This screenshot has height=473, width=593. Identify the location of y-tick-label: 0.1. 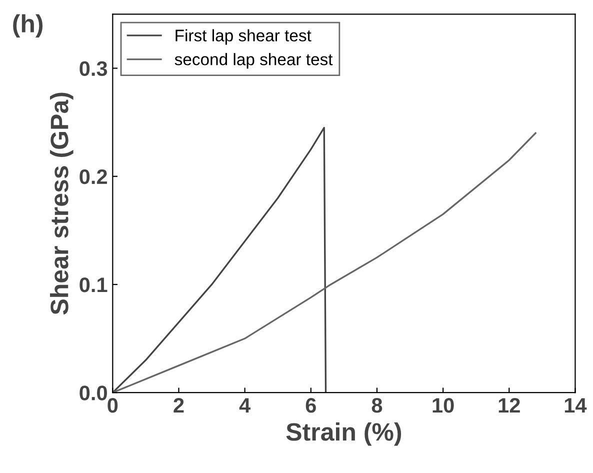
(94, 284).